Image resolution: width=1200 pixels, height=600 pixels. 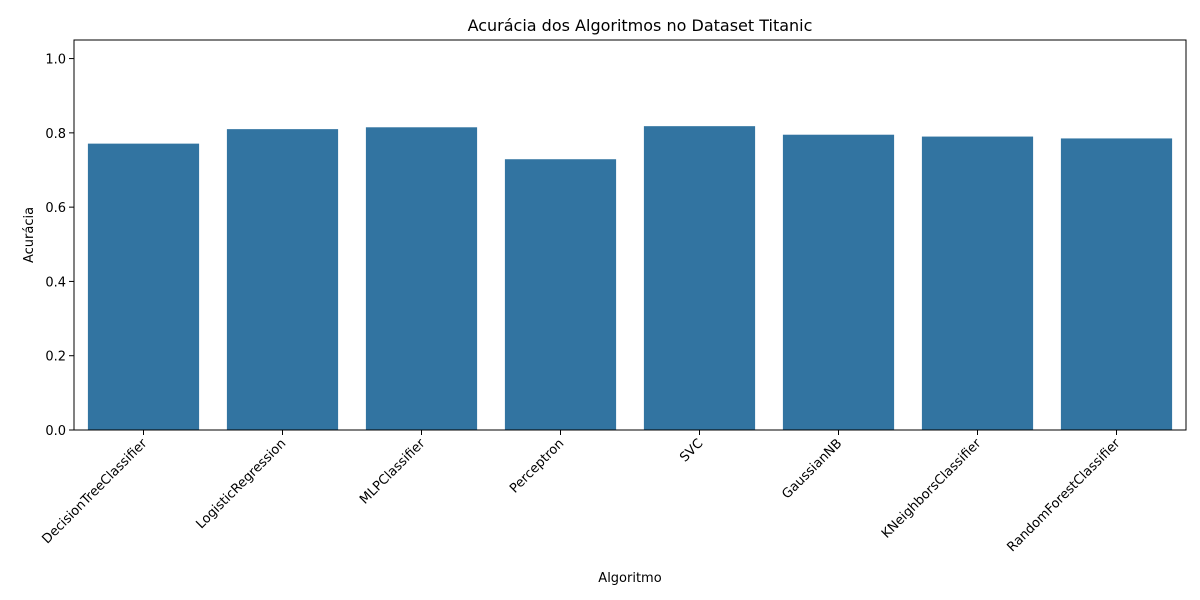 I want to click on x-tick-label: LogisticRegression, so click(x=241, y=484).